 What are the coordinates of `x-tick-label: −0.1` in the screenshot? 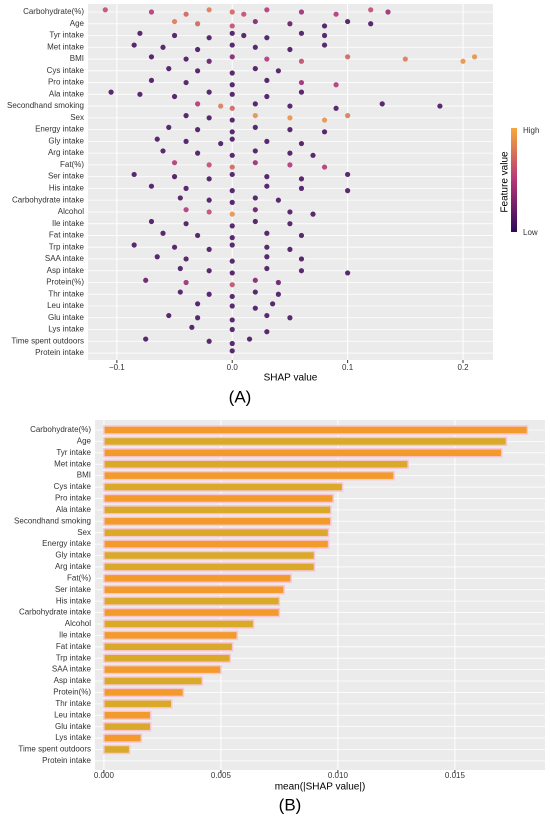 It's located at (117, 367).